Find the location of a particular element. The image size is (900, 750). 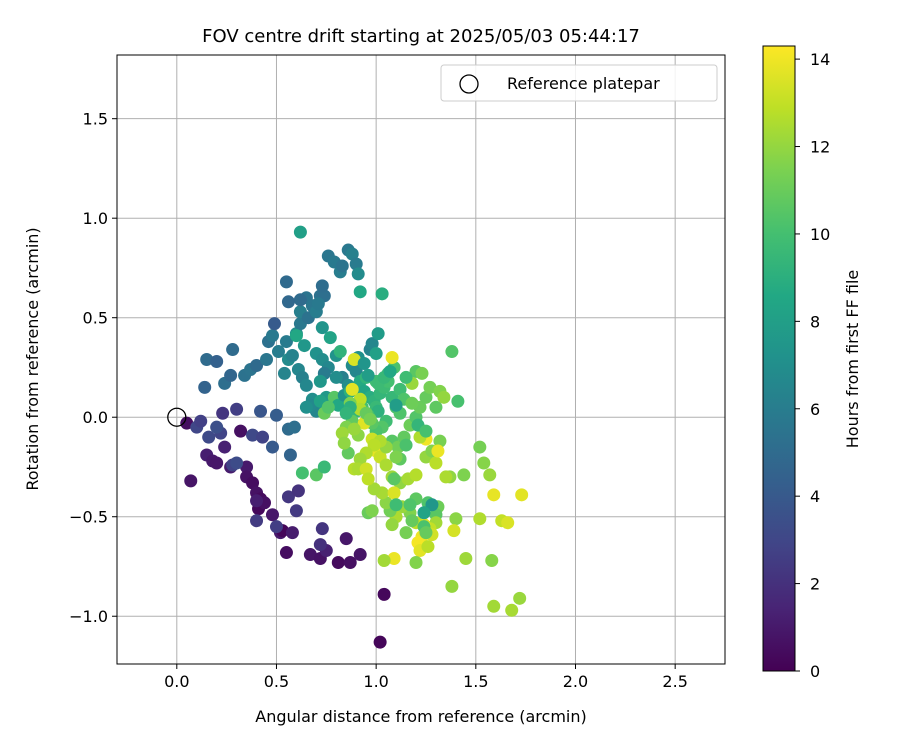

y-axis-label: Rotation from reference (arcmin) is located at coordinates (32, 358).